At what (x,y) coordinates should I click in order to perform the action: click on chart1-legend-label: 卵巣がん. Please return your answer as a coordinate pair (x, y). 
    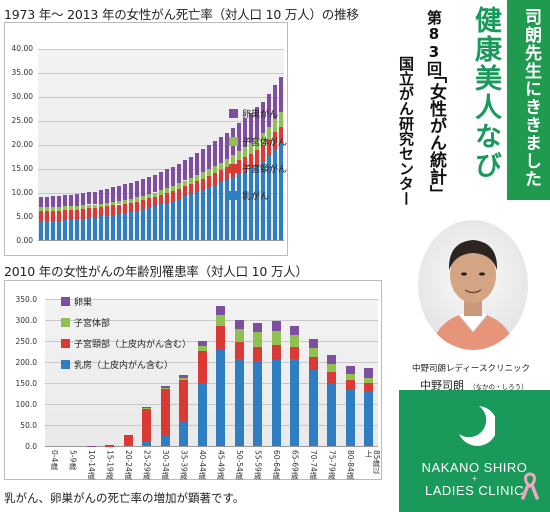
    Looking at the image, I should click on (260, 115).